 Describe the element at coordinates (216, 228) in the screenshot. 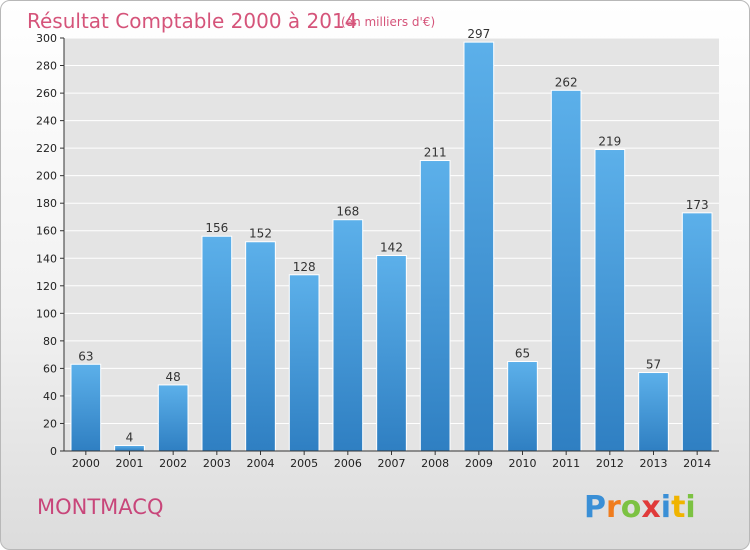

I see `data-label-2003: 156` at that location.